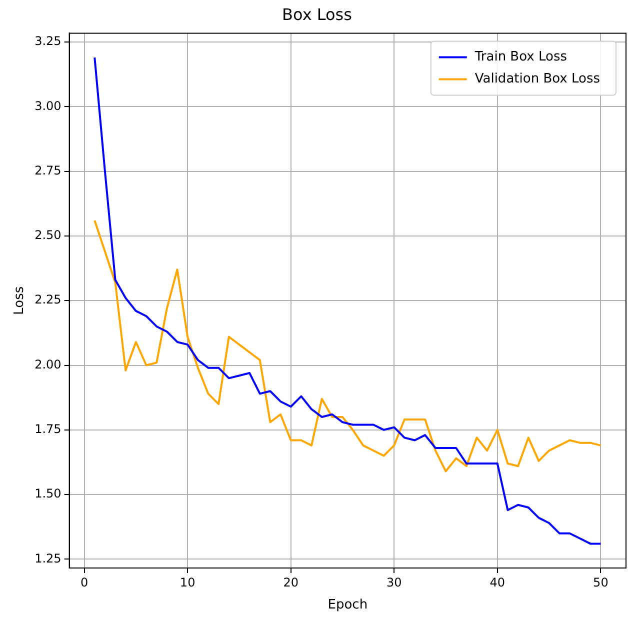 The height and width of the screenshot is (623, 632). Describe the element at coordinates (48, 235) in the screenshot. I see `y-tick-label: 2.50` at that location.